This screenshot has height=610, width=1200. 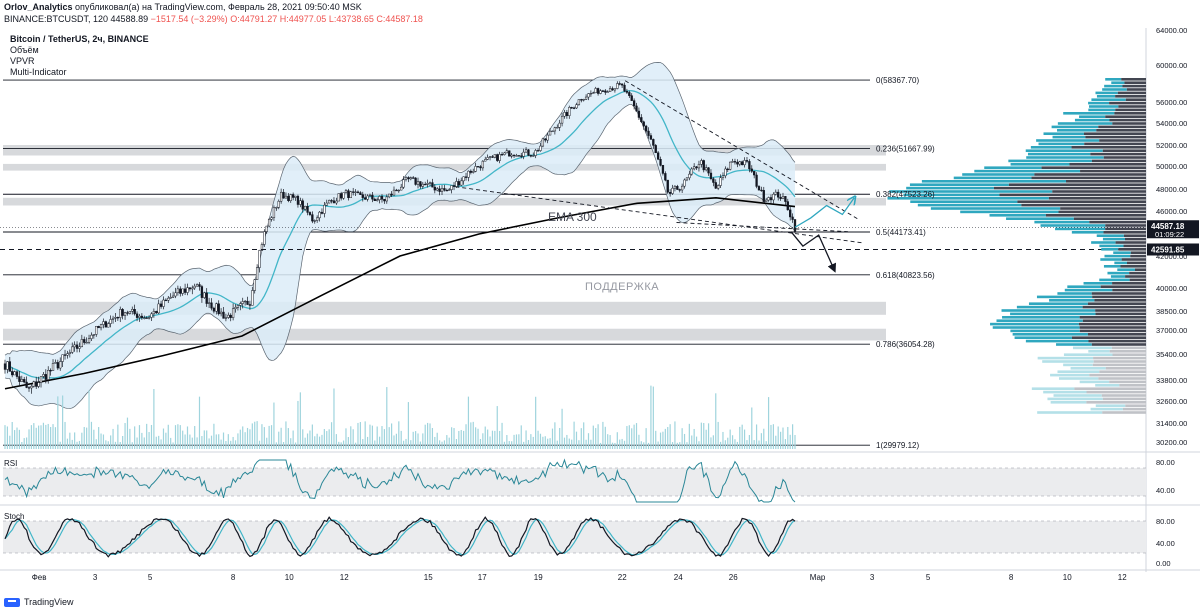 What do you see at coordinates (741, 150) in the screenshot?
I see `descending-trendline` at bounding box center [741, 150].